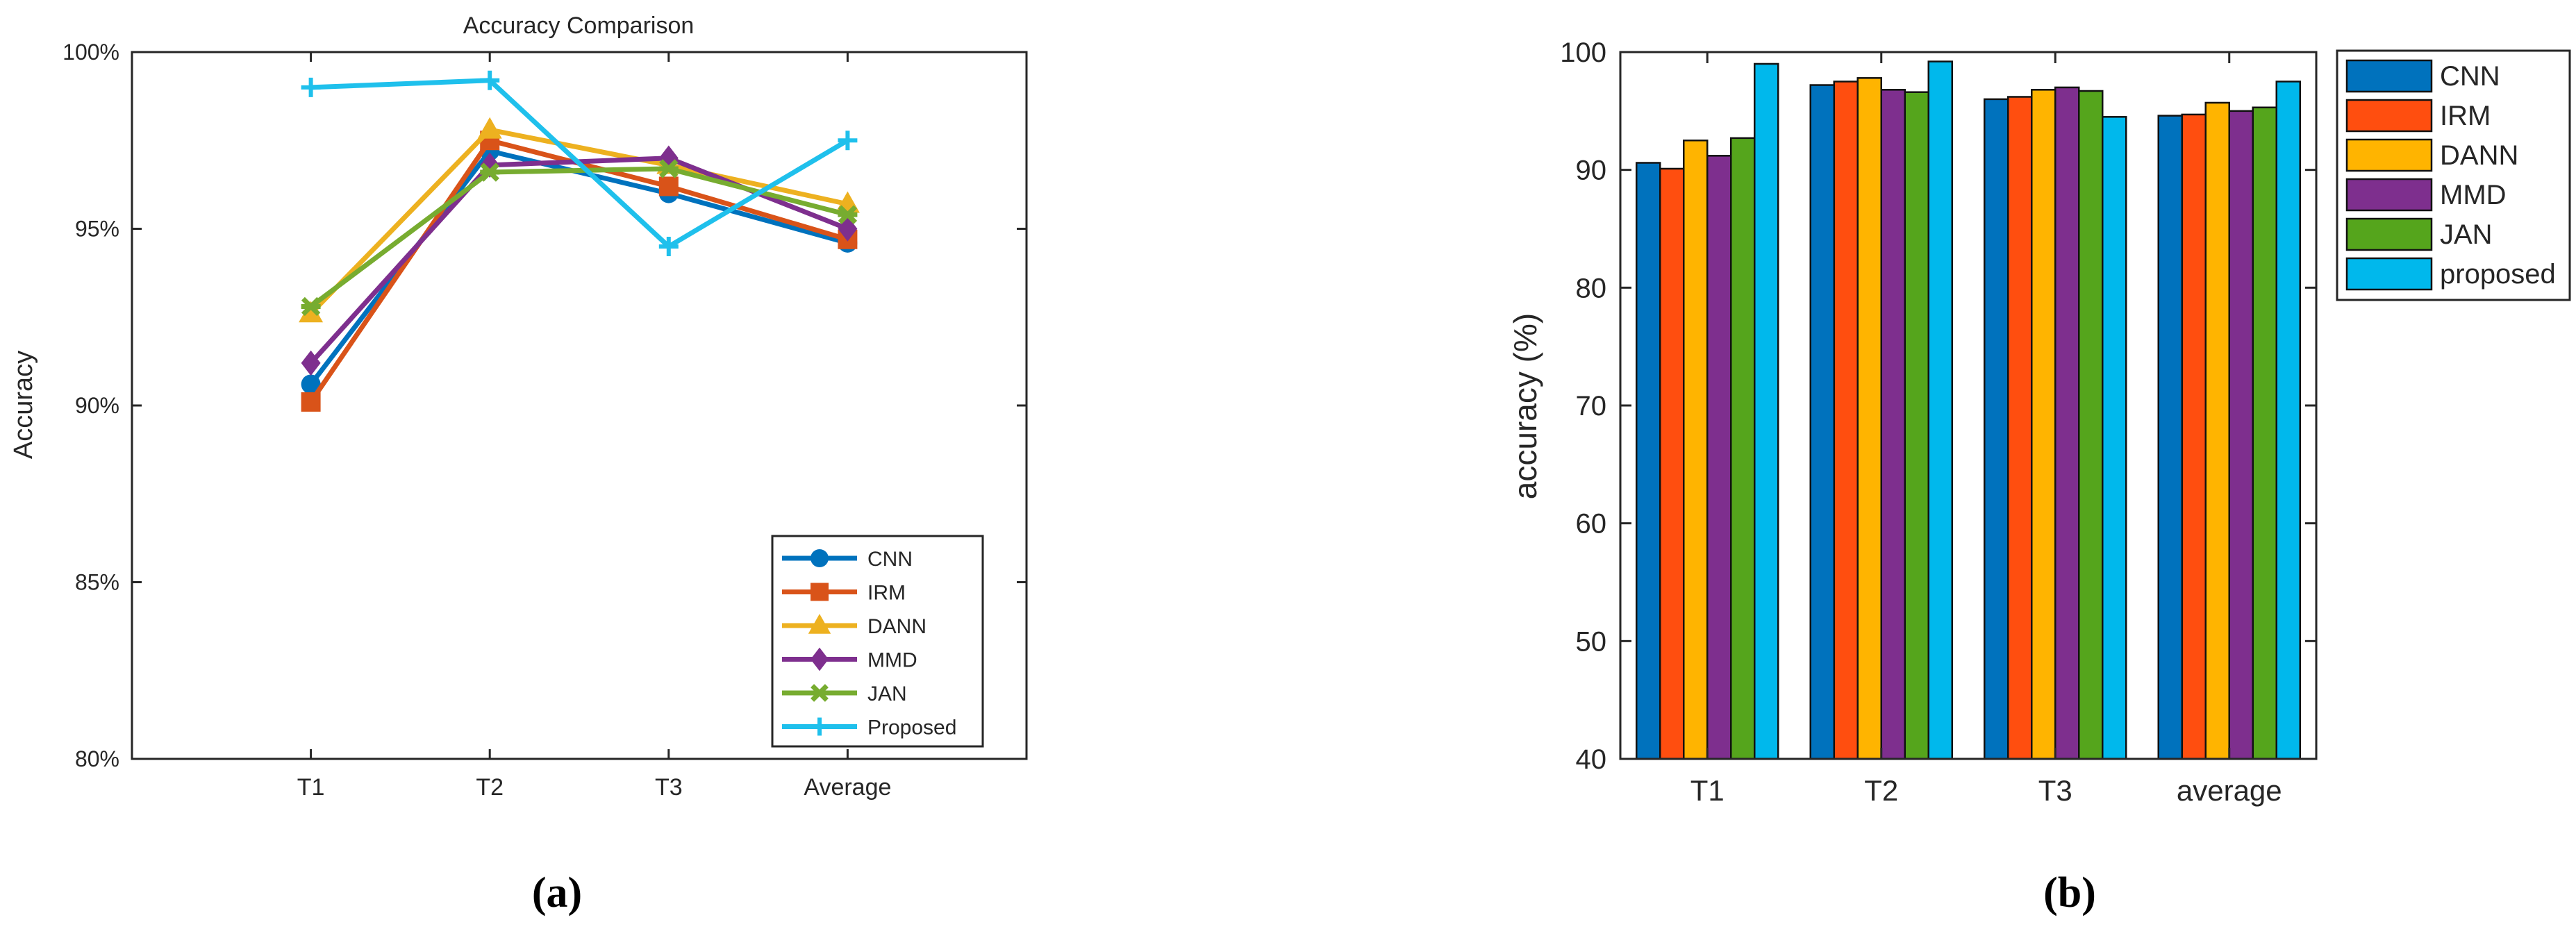 Image resolution: width=2576 pixels, height=929 pixels. What do you see at coordinates (1583, 52) in the screenshot?
I see `y-tick-label: 100` at bounding box center [1583, 52].